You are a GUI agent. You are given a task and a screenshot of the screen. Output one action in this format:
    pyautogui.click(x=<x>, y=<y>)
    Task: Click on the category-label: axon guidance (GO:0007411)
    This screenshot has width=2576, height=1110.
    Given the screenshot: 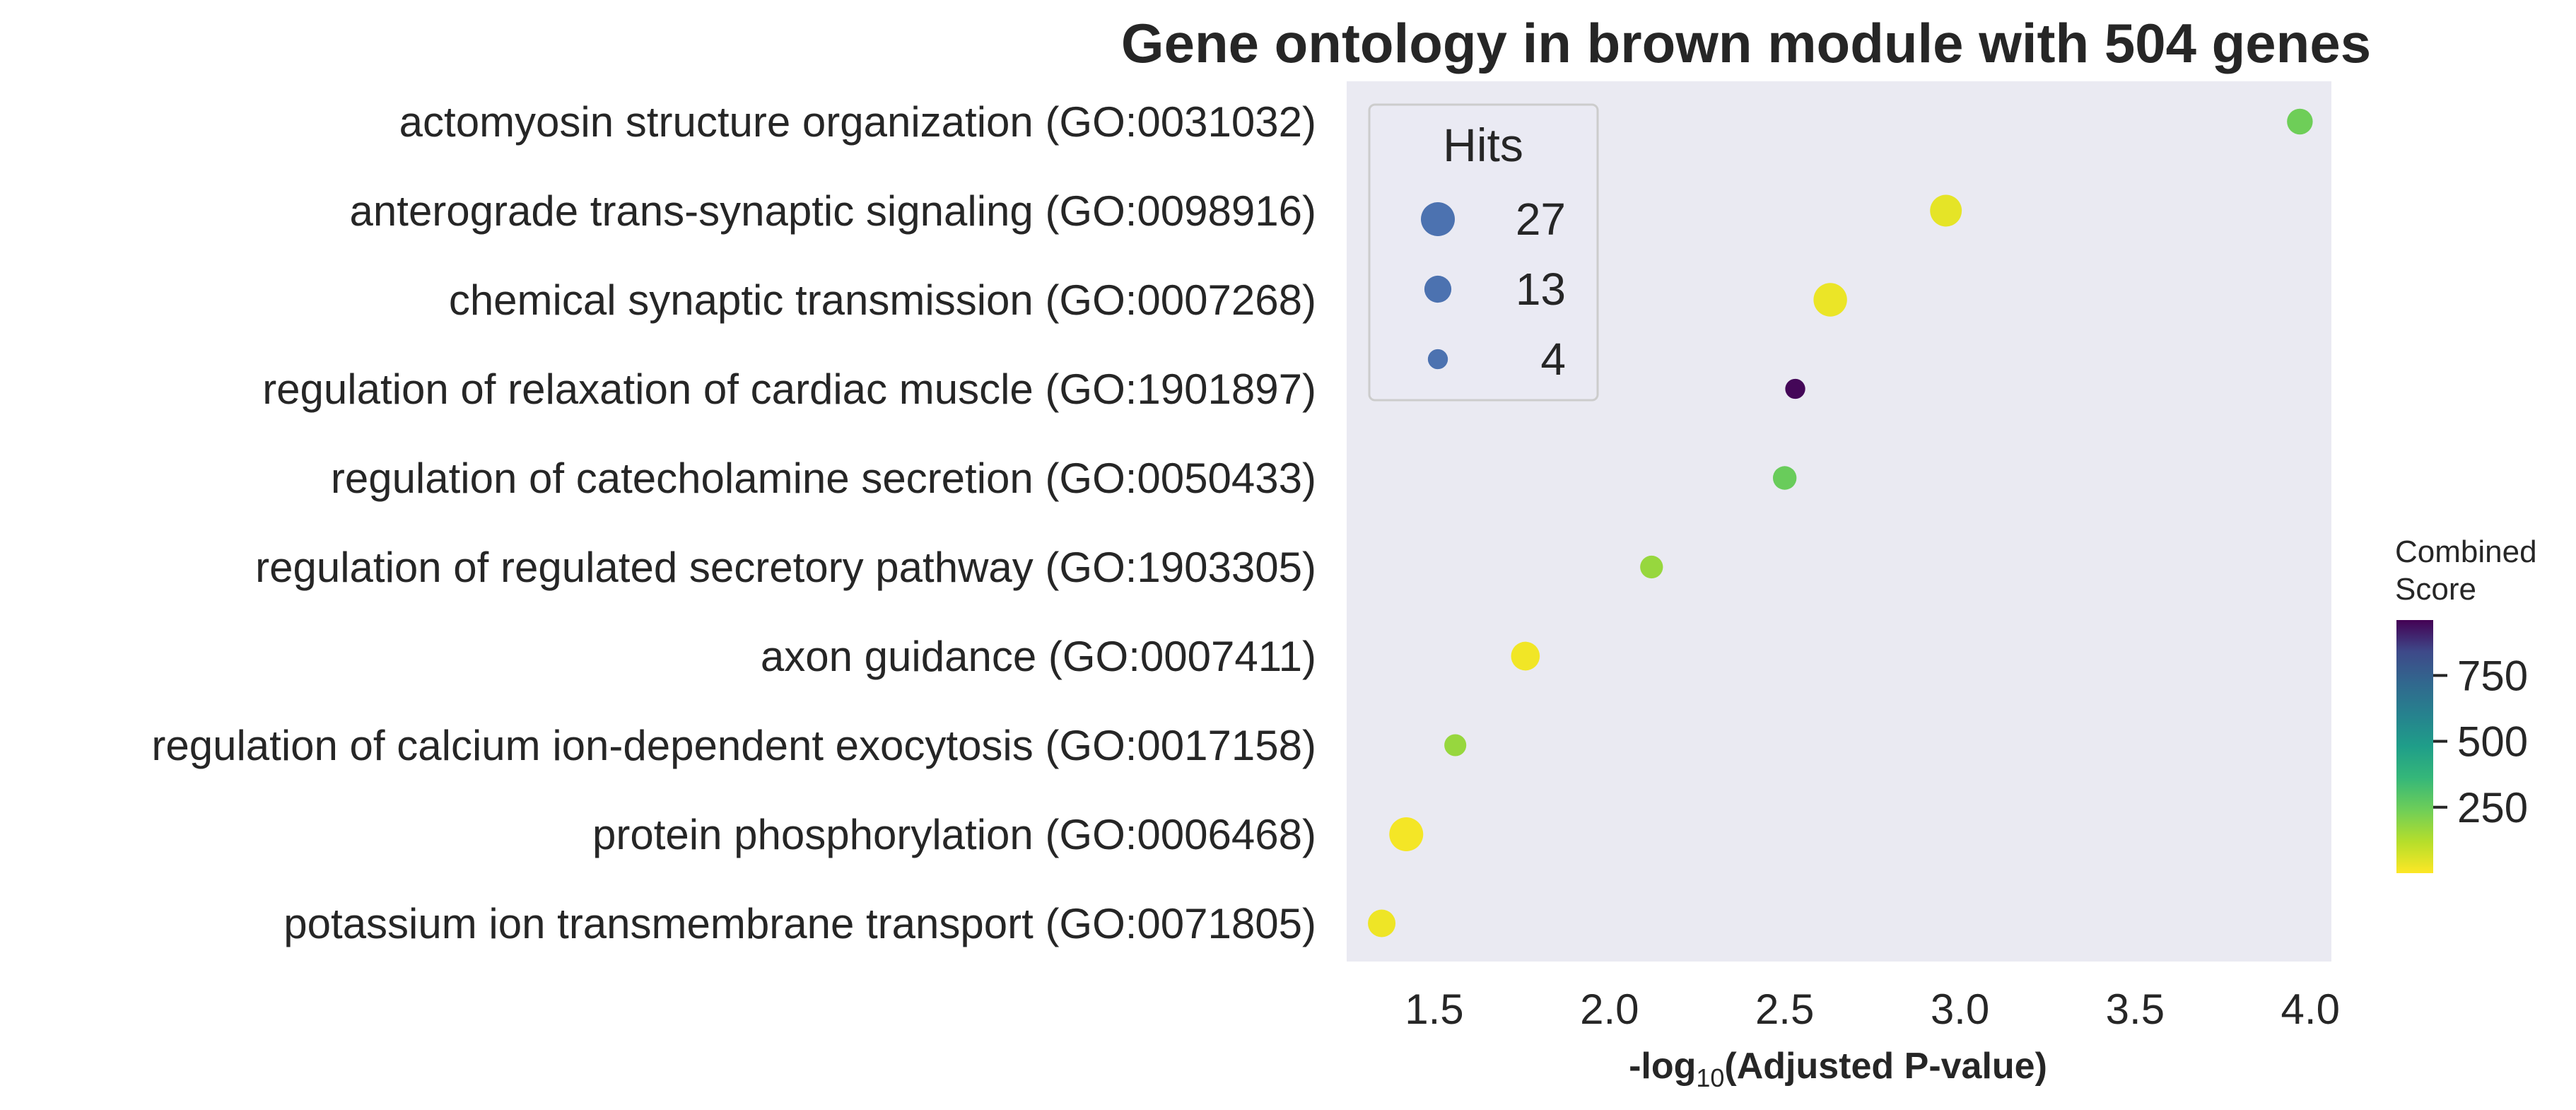 What is the action you would take?
    pyautogui.click(x=1038, y=656)
    